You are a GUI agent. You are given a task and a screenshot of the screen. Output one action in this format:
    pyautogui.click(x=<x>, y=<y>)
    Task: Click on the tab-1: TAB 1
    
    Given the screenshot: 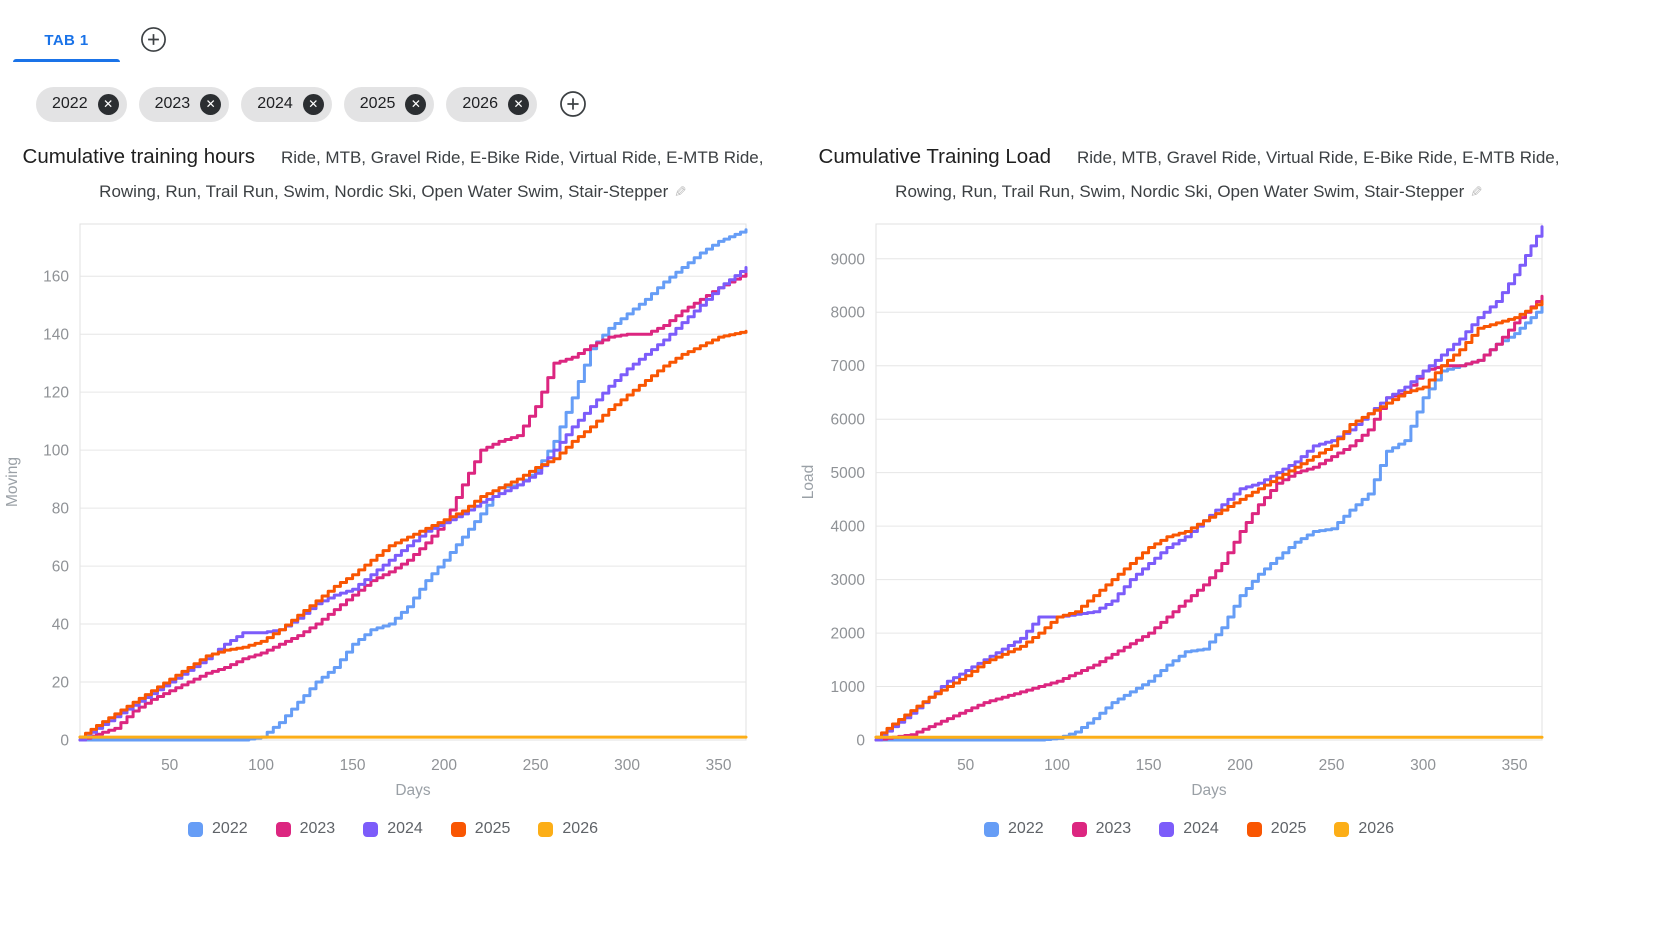 What is the action you would take?
    pyautogui.click(x=66, y=44)
    